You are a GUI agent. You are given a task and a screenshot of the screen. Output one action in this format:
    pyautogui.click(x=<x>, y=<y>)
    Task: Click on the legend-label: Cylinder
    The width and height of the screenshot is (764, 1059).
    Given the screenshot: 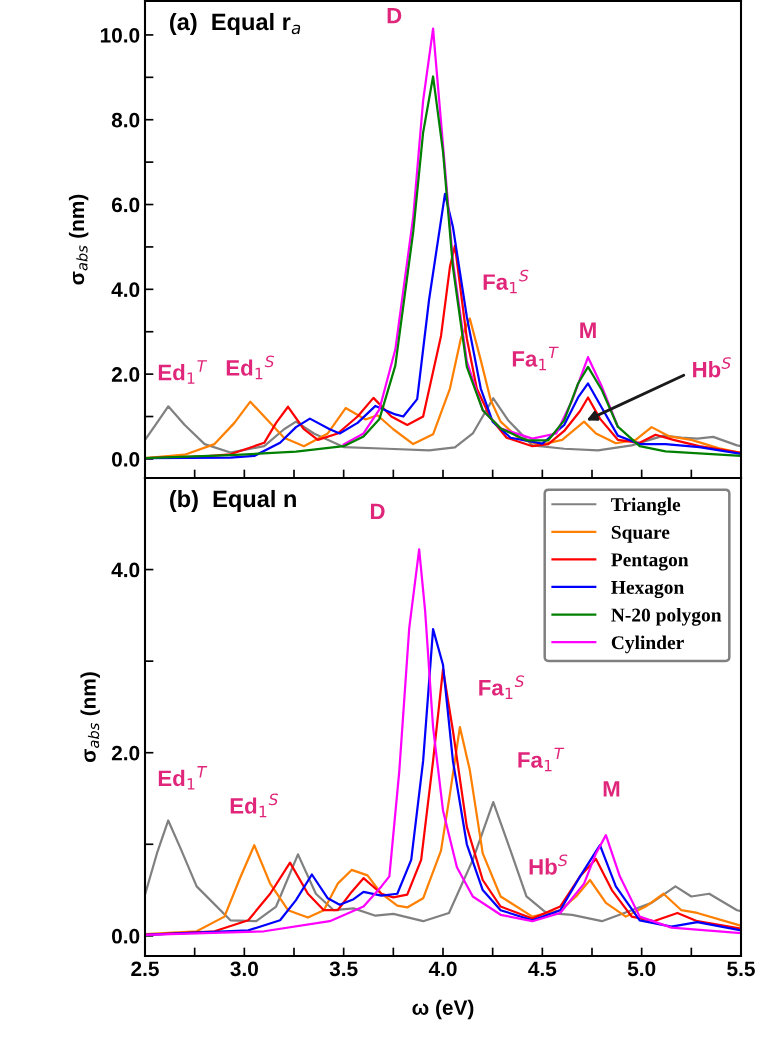 What is the action you would take?
    pyautogui.click(x=647, y=644)
    